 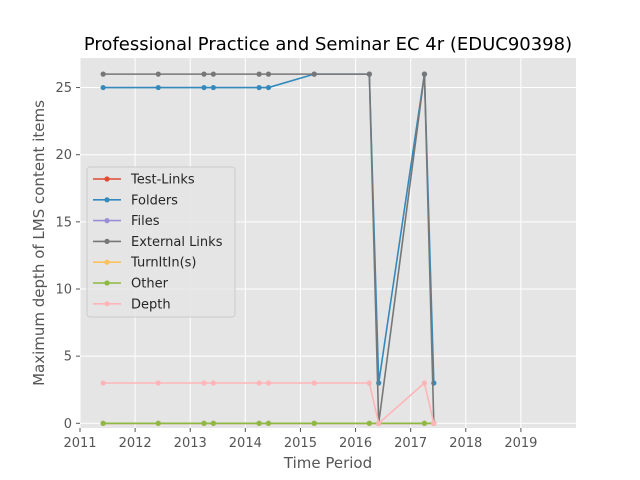 What do you see at coordinates (154, 200) in the screenshot?
I see `legend-label: Folders` at bounding box center [154, 200].